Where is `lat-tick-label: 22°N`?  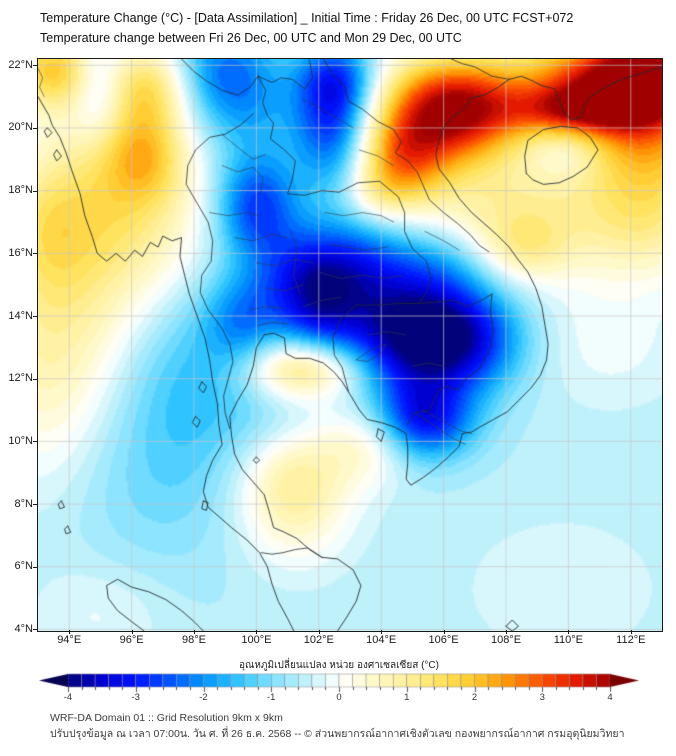
lat-tick-label: 22°N is located at coordinates (20, 64).